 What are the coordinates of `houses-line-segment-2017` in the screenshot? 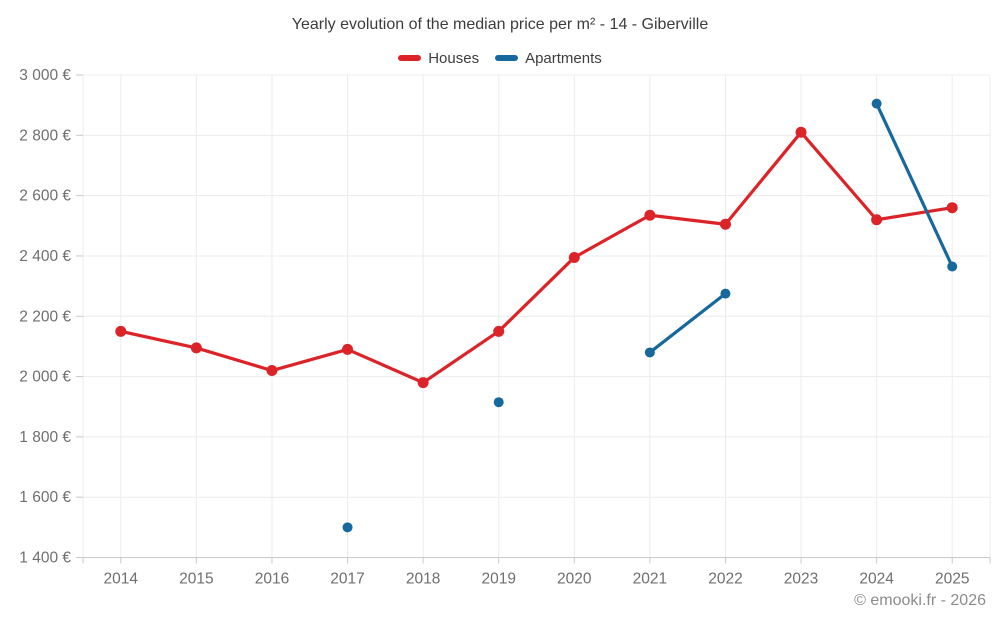 It's located at (385, 366).